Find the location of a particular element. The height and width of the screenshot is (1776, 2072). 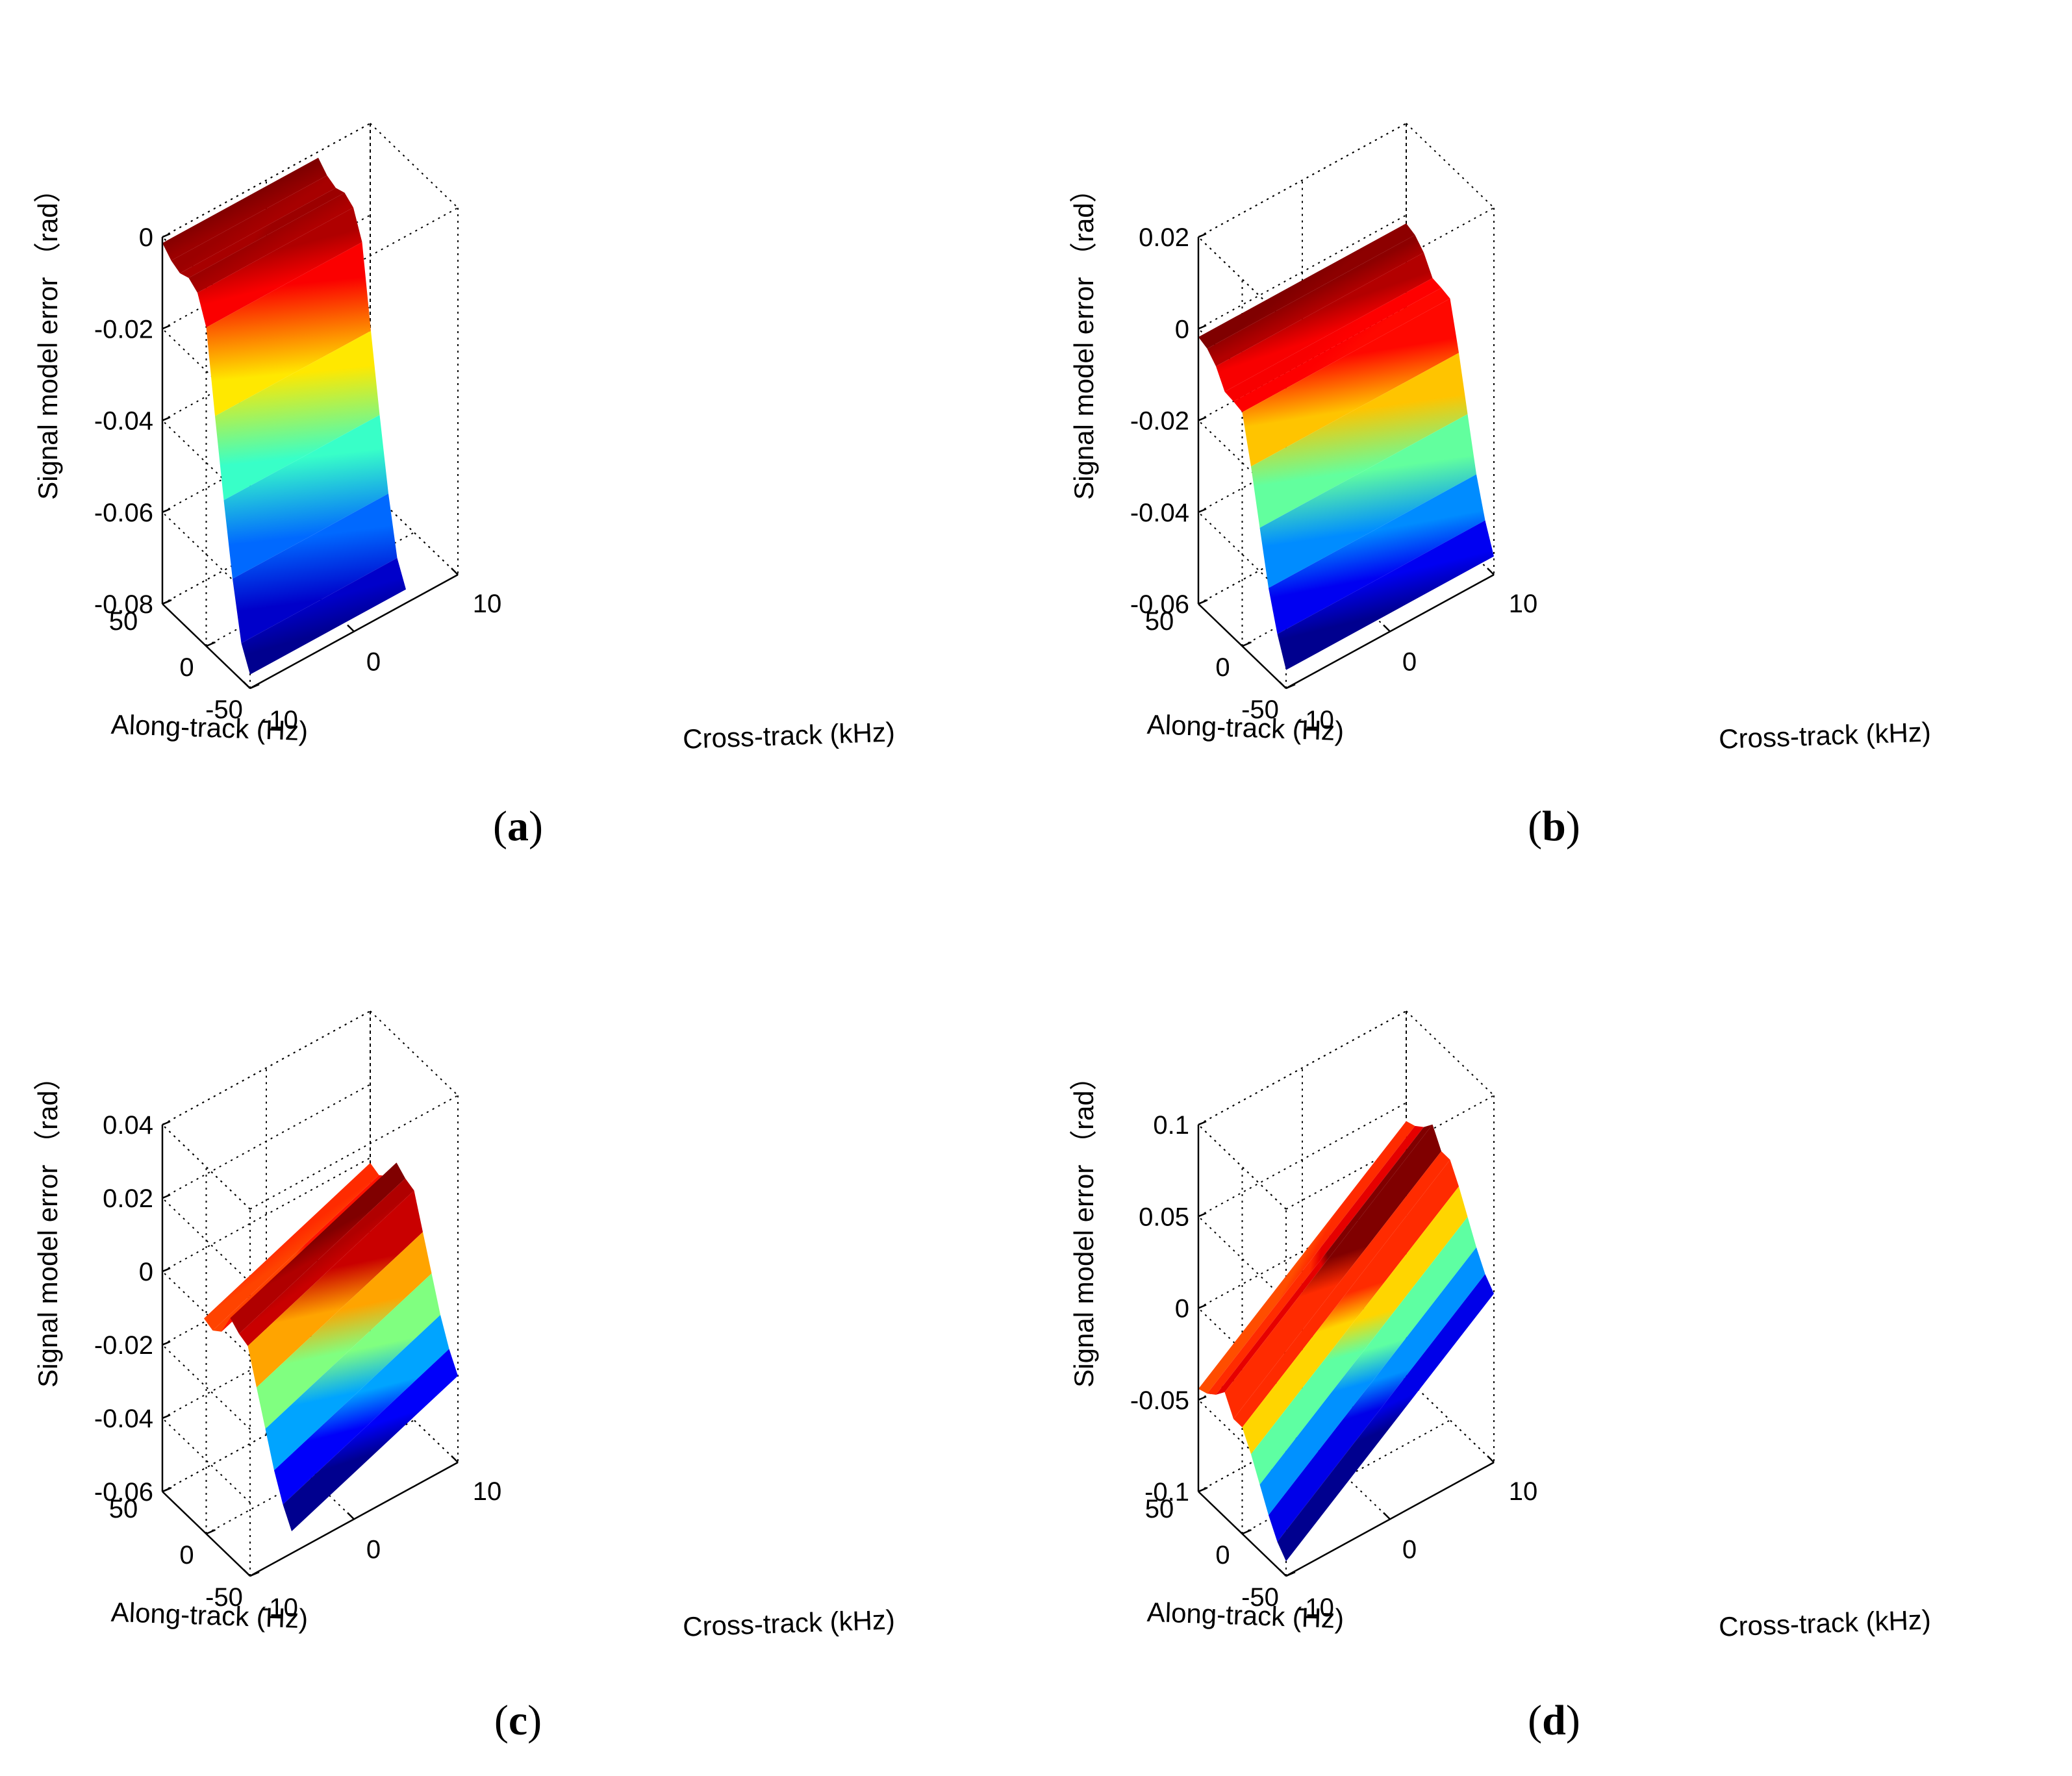

caption-letter: c is located at coordinates (518, 1720).